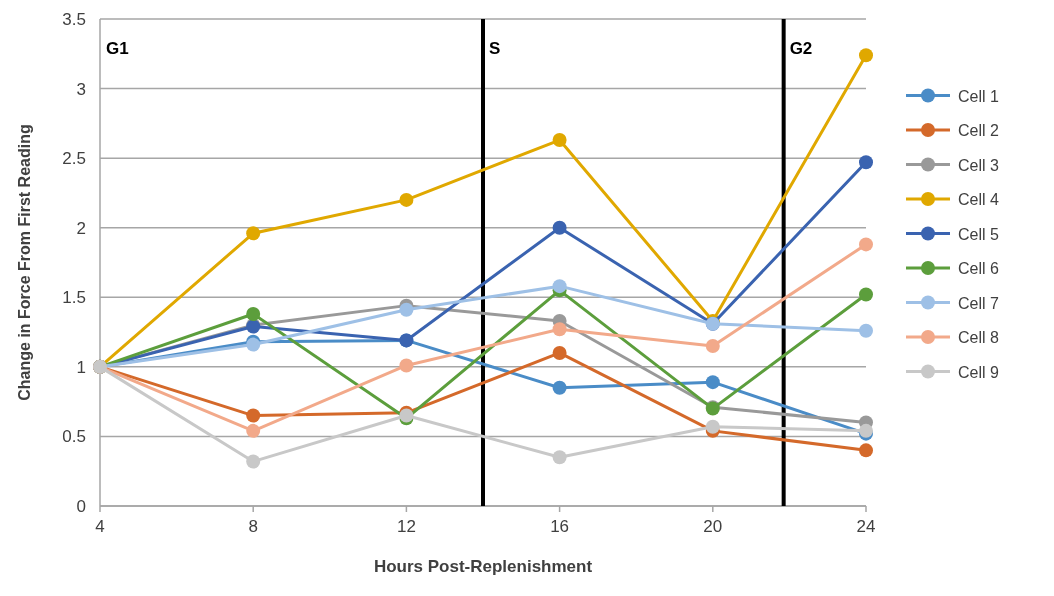 The image size is (1054, 596). Describe the element at coordinates (81, 367) in the screenshot. I see `y-tick-label: 1` at that location.